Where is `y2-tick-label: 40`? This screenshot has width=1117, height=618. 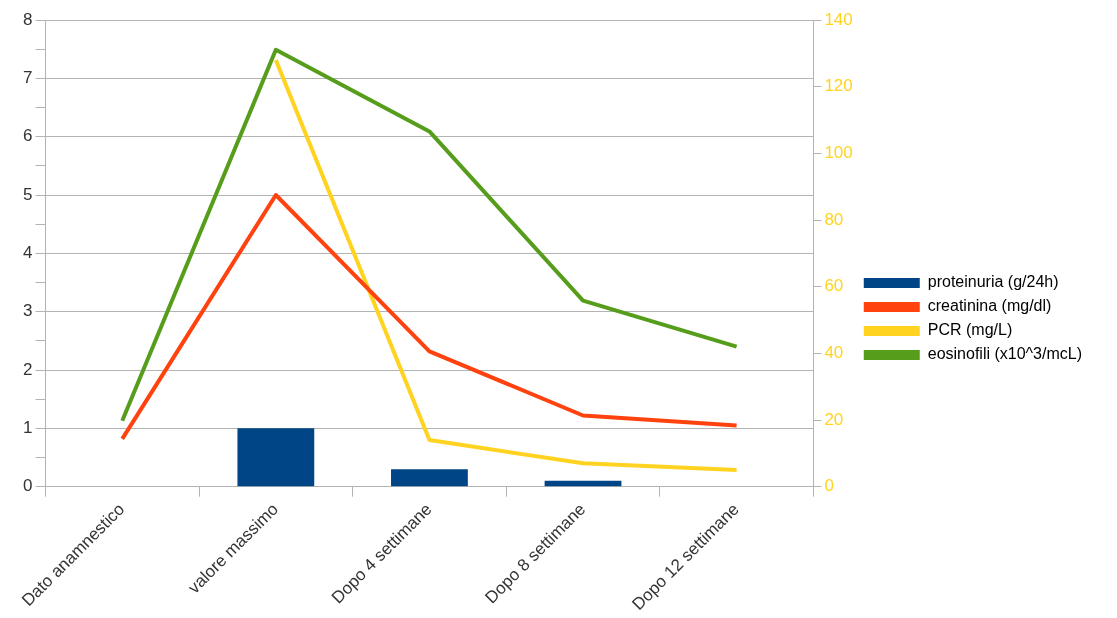 y2-tick-label: 40 is located at coordinates (834, 353).